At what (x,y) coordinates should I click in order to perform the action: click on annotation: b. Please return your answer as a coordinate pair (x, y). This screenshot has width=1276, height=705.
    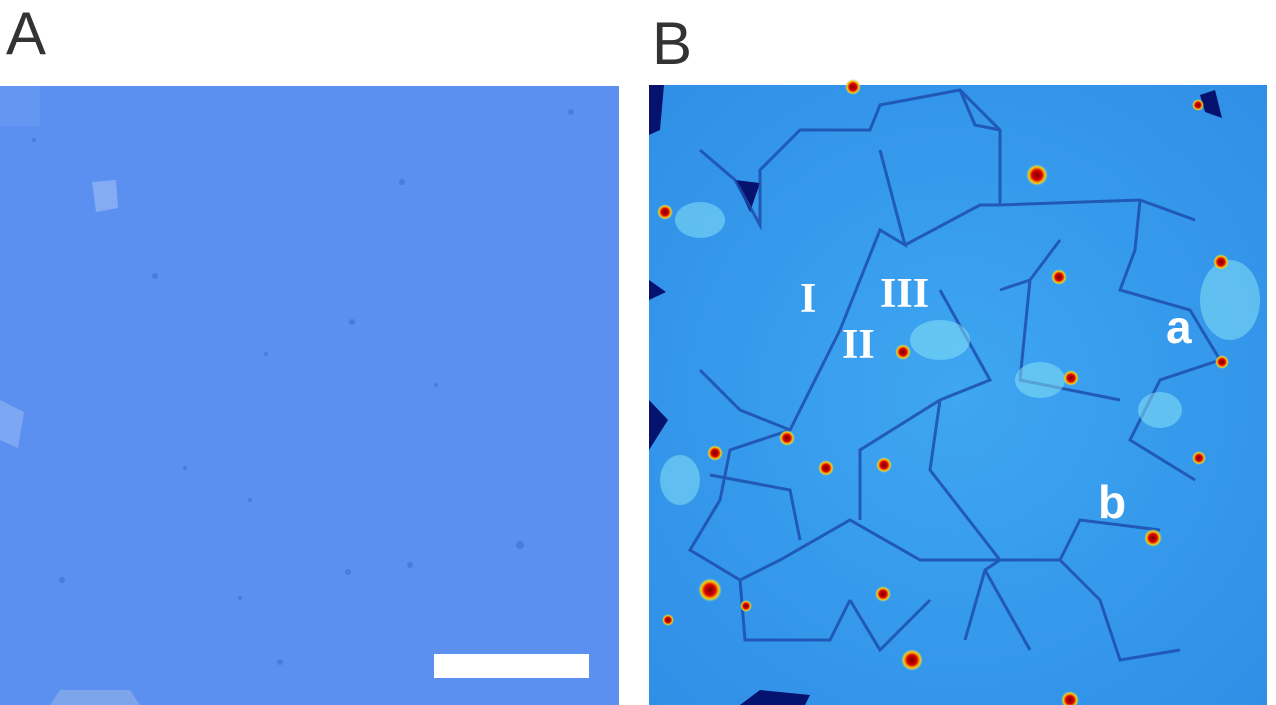
    Looking at the image, I should click on (1112, 502).